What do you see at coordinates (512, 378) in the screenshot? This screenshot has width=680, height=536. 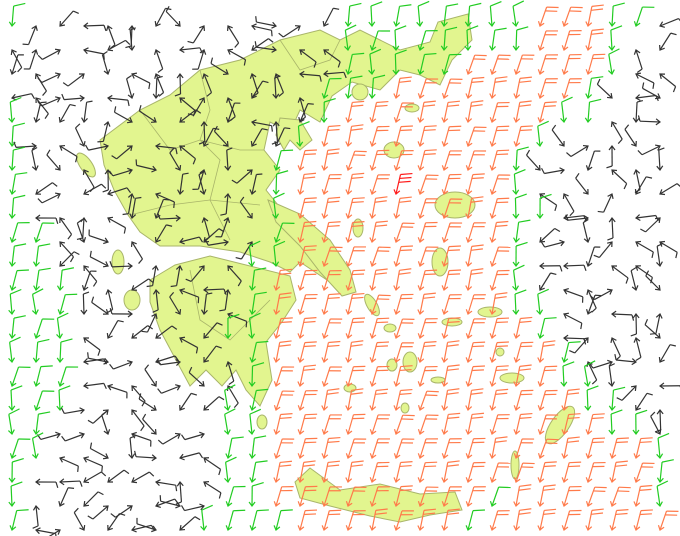 I see `land-kos` at bounding box center [512, 378].